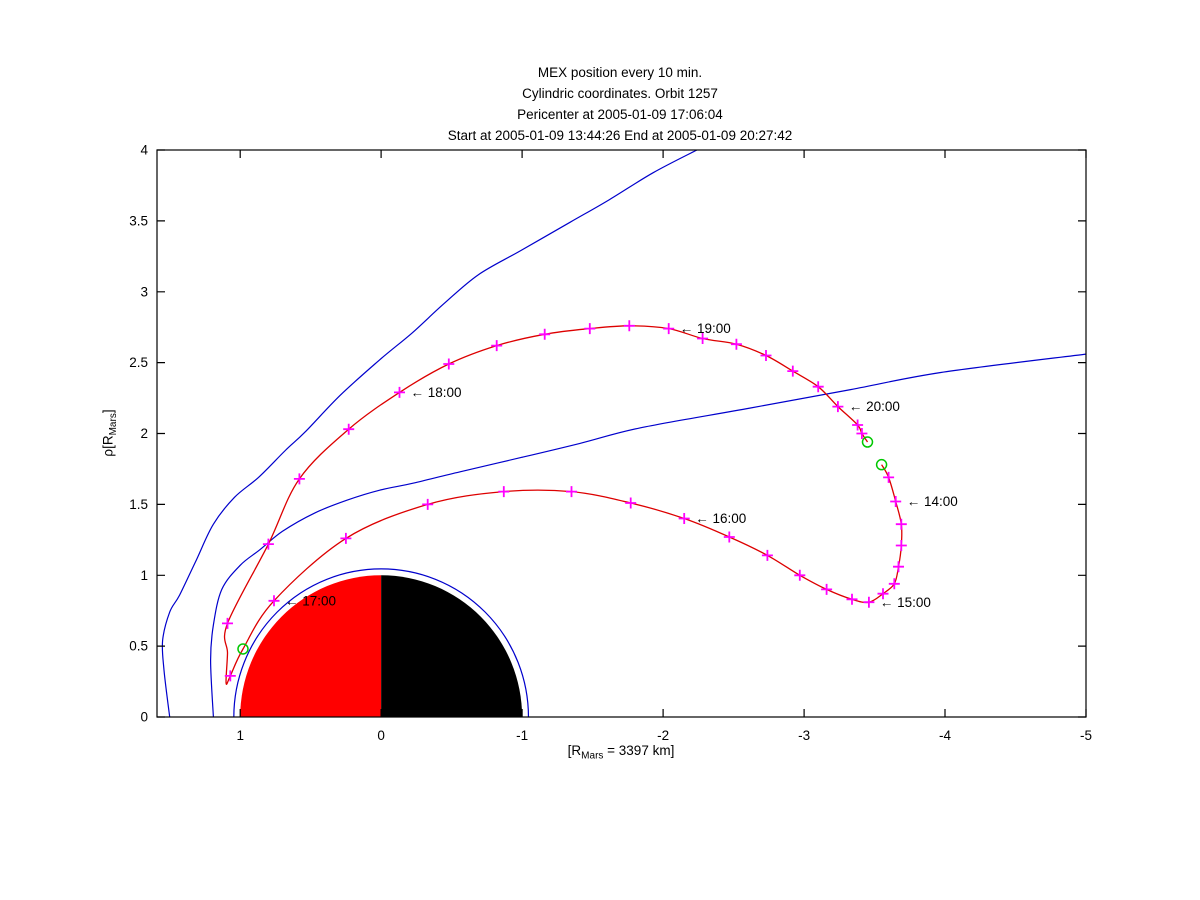 This screenshot has height=900, width=1200. I want to click on x-tick-label--4: -4, so click(945, 735).